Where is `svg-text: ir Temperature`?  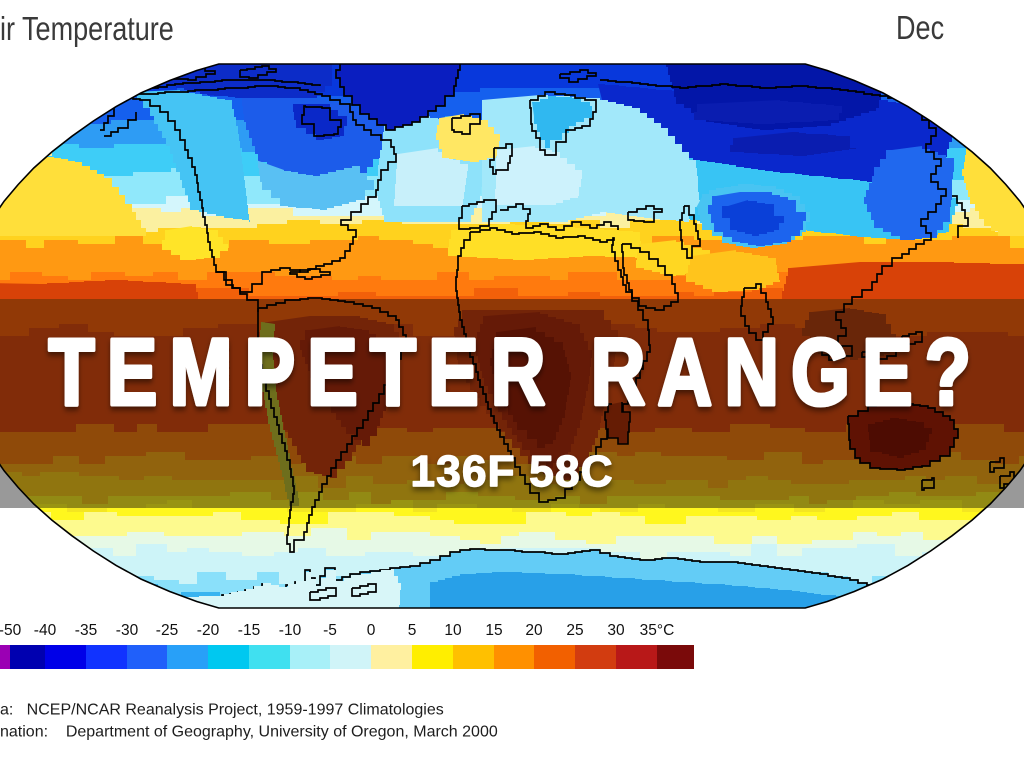
svg-text: ir Temperature is located at coordinates (87, 30).